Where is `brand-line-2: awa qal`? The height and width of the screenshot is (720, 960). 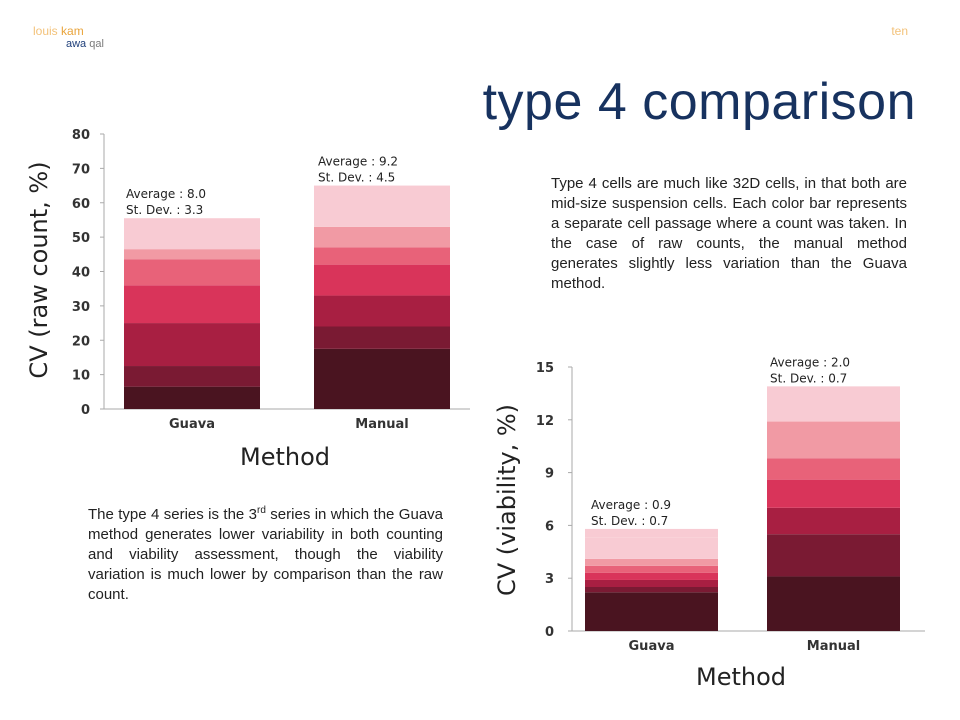 brand-line-2: awa qal is located at coordinates (85, 44).